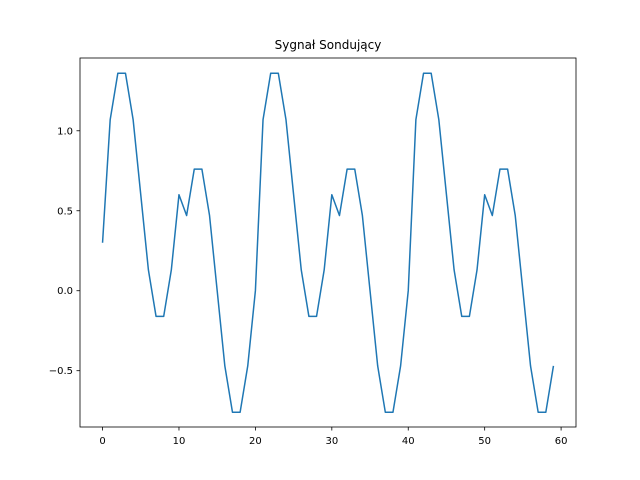  Describe the element at coordinates (408, 441) in the screenshot. I see `x-tick-label: 40` at that location.